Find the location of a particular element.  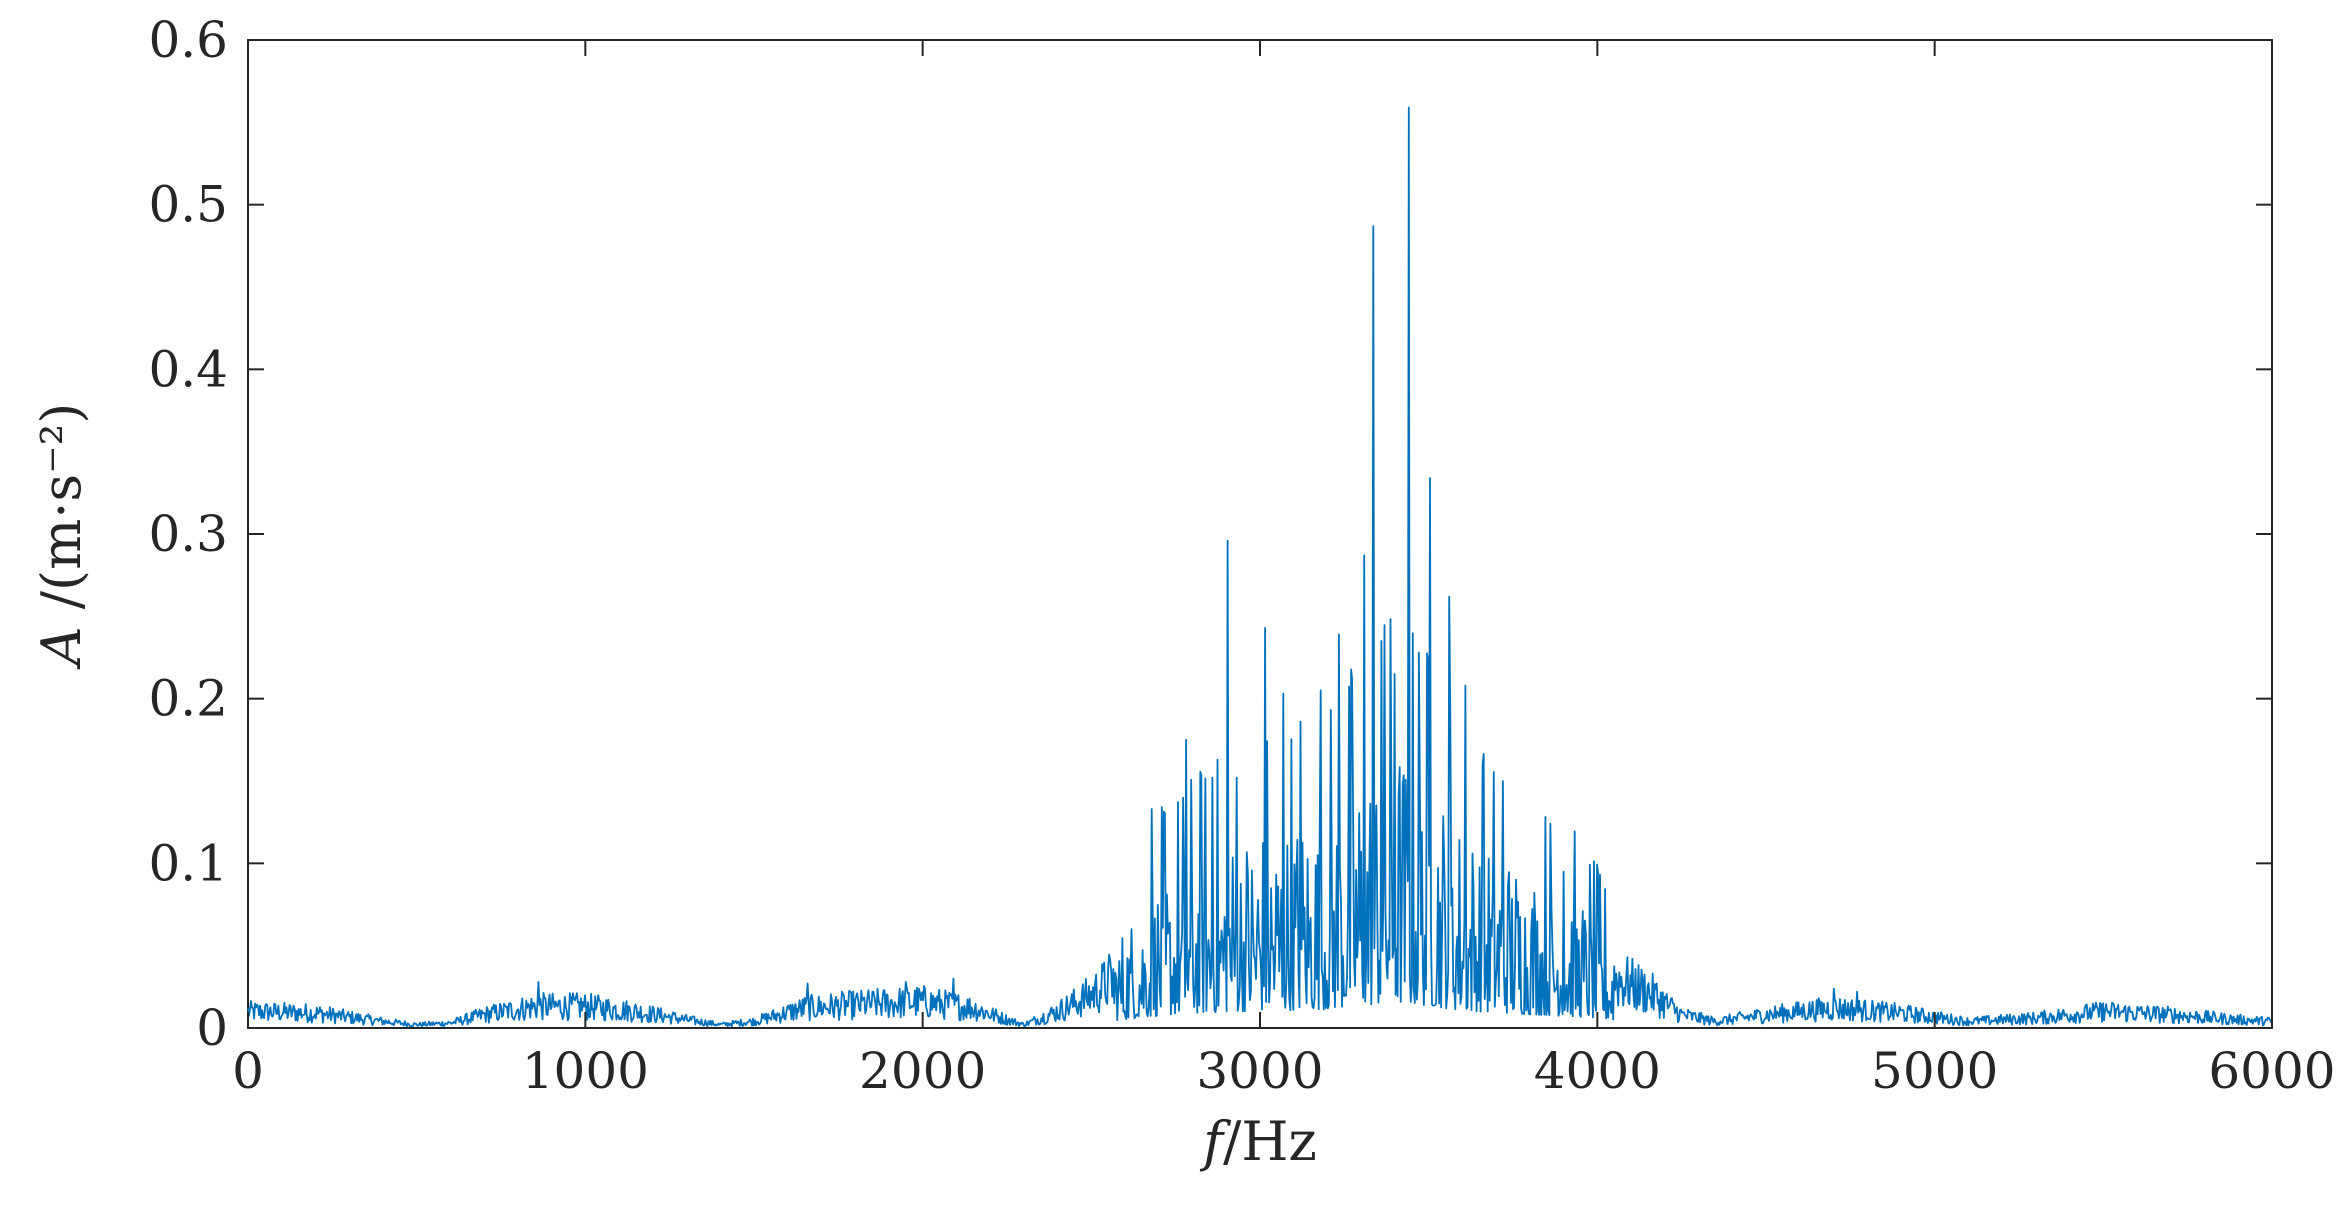

x-tick-label: 6000 is located at coordinates (2271, 1071).